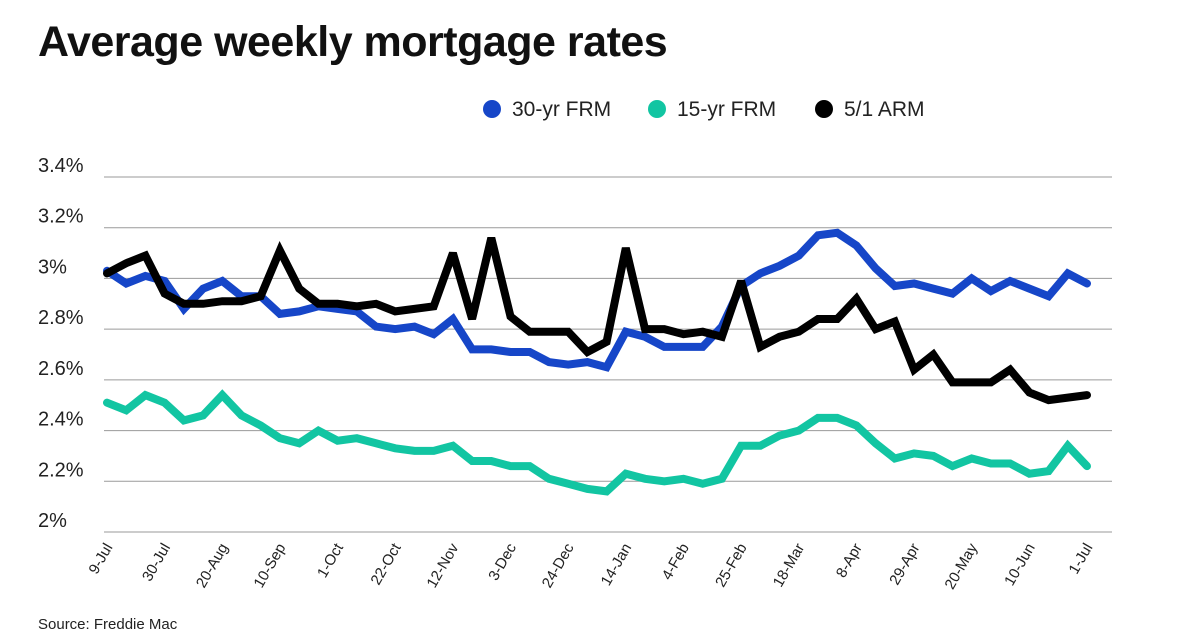 This screenshot has height=633, width=1200. I want to click on legend: 30-yr FRM 15-yr FRM 5/1 ARM, so click(704, 109).